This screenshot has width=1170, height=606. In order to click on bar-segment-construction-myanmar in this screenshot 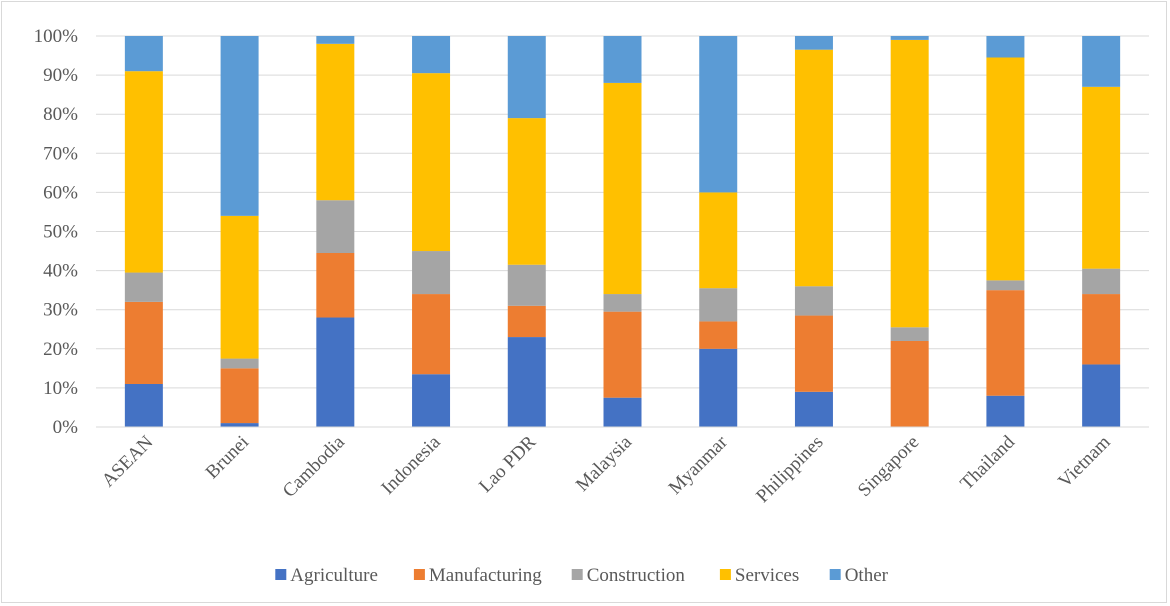, I will do `click(718, 305)`.